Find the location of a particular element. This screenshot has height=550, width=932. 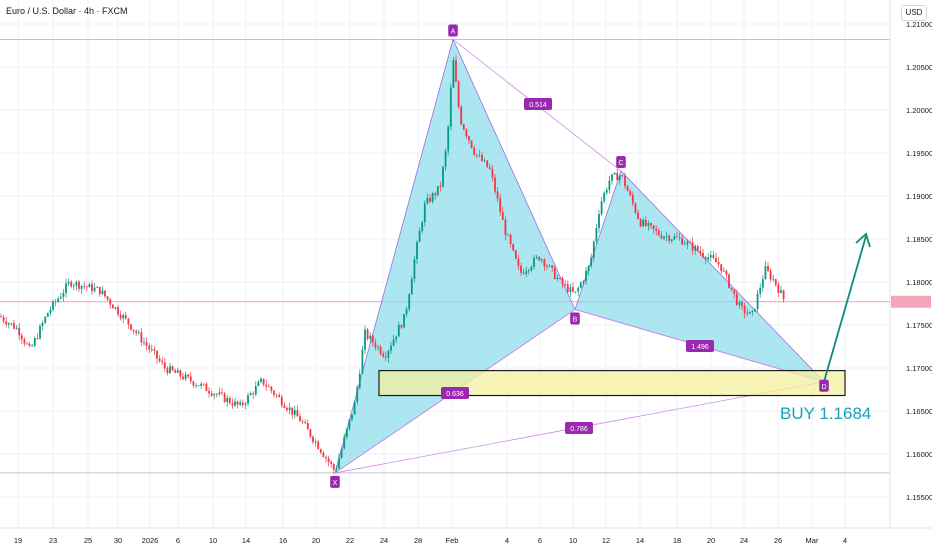

y-tick-label: 1.19000 is located at coordinates (919, 196).